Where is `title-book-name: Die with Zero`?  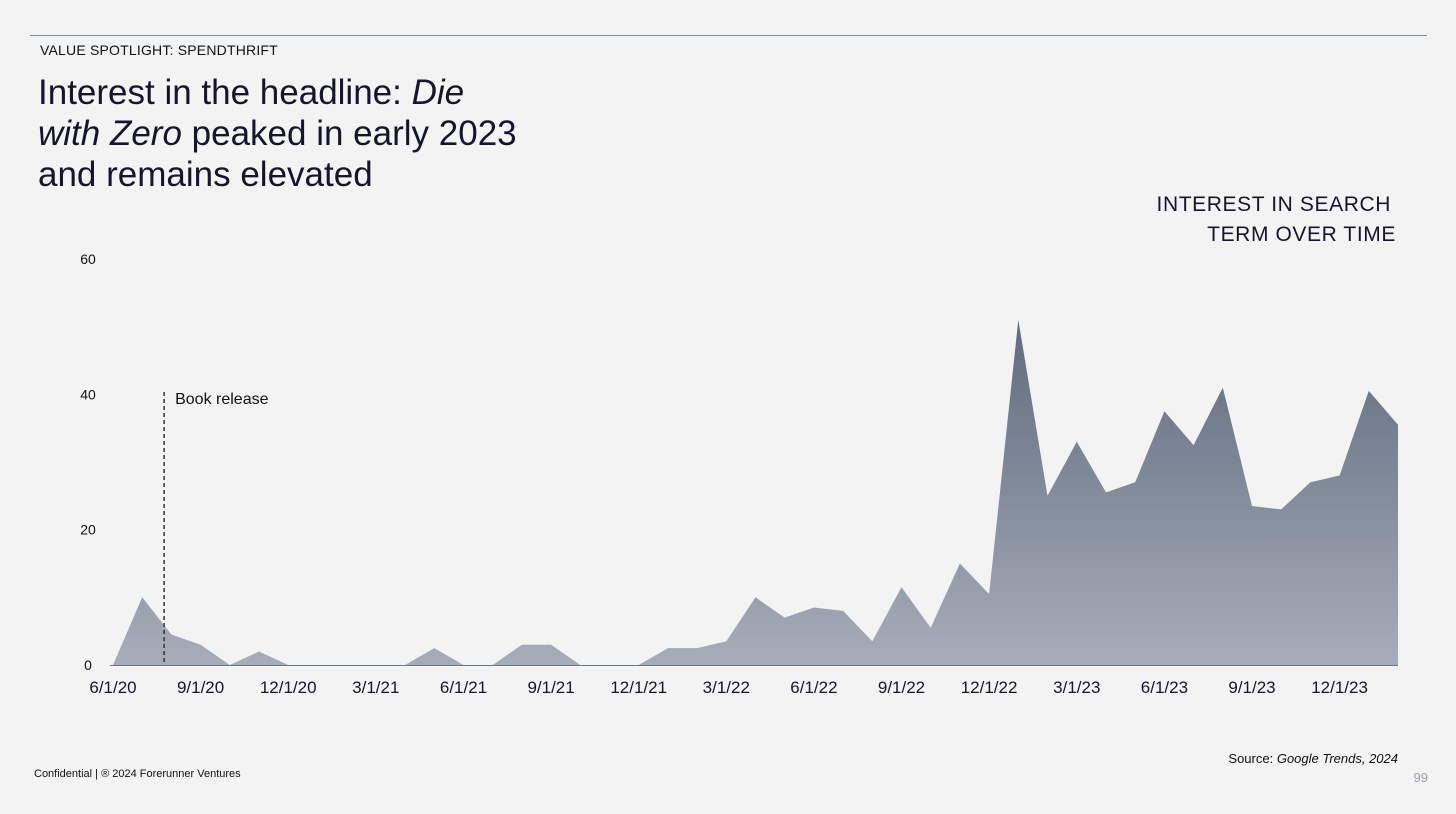
title-book-name: Die with Zero is located at coordinates (251, 113).